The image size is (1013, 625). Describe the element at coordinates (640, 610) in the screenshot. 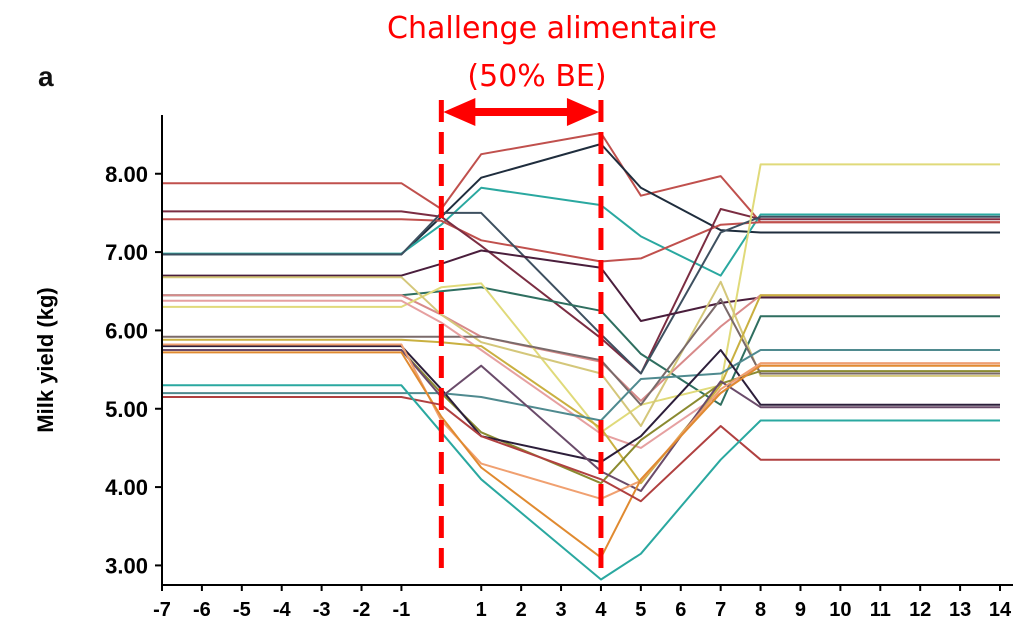

I see `x-tick-label: 5` at that location.